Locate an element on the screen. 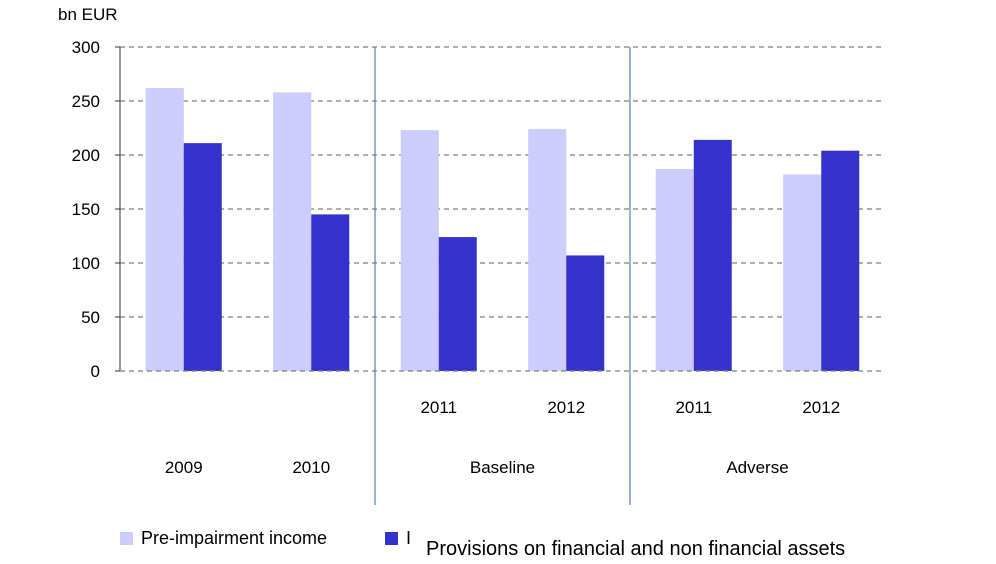  y-tick-label: 50 is located at coordinates (90, 317).